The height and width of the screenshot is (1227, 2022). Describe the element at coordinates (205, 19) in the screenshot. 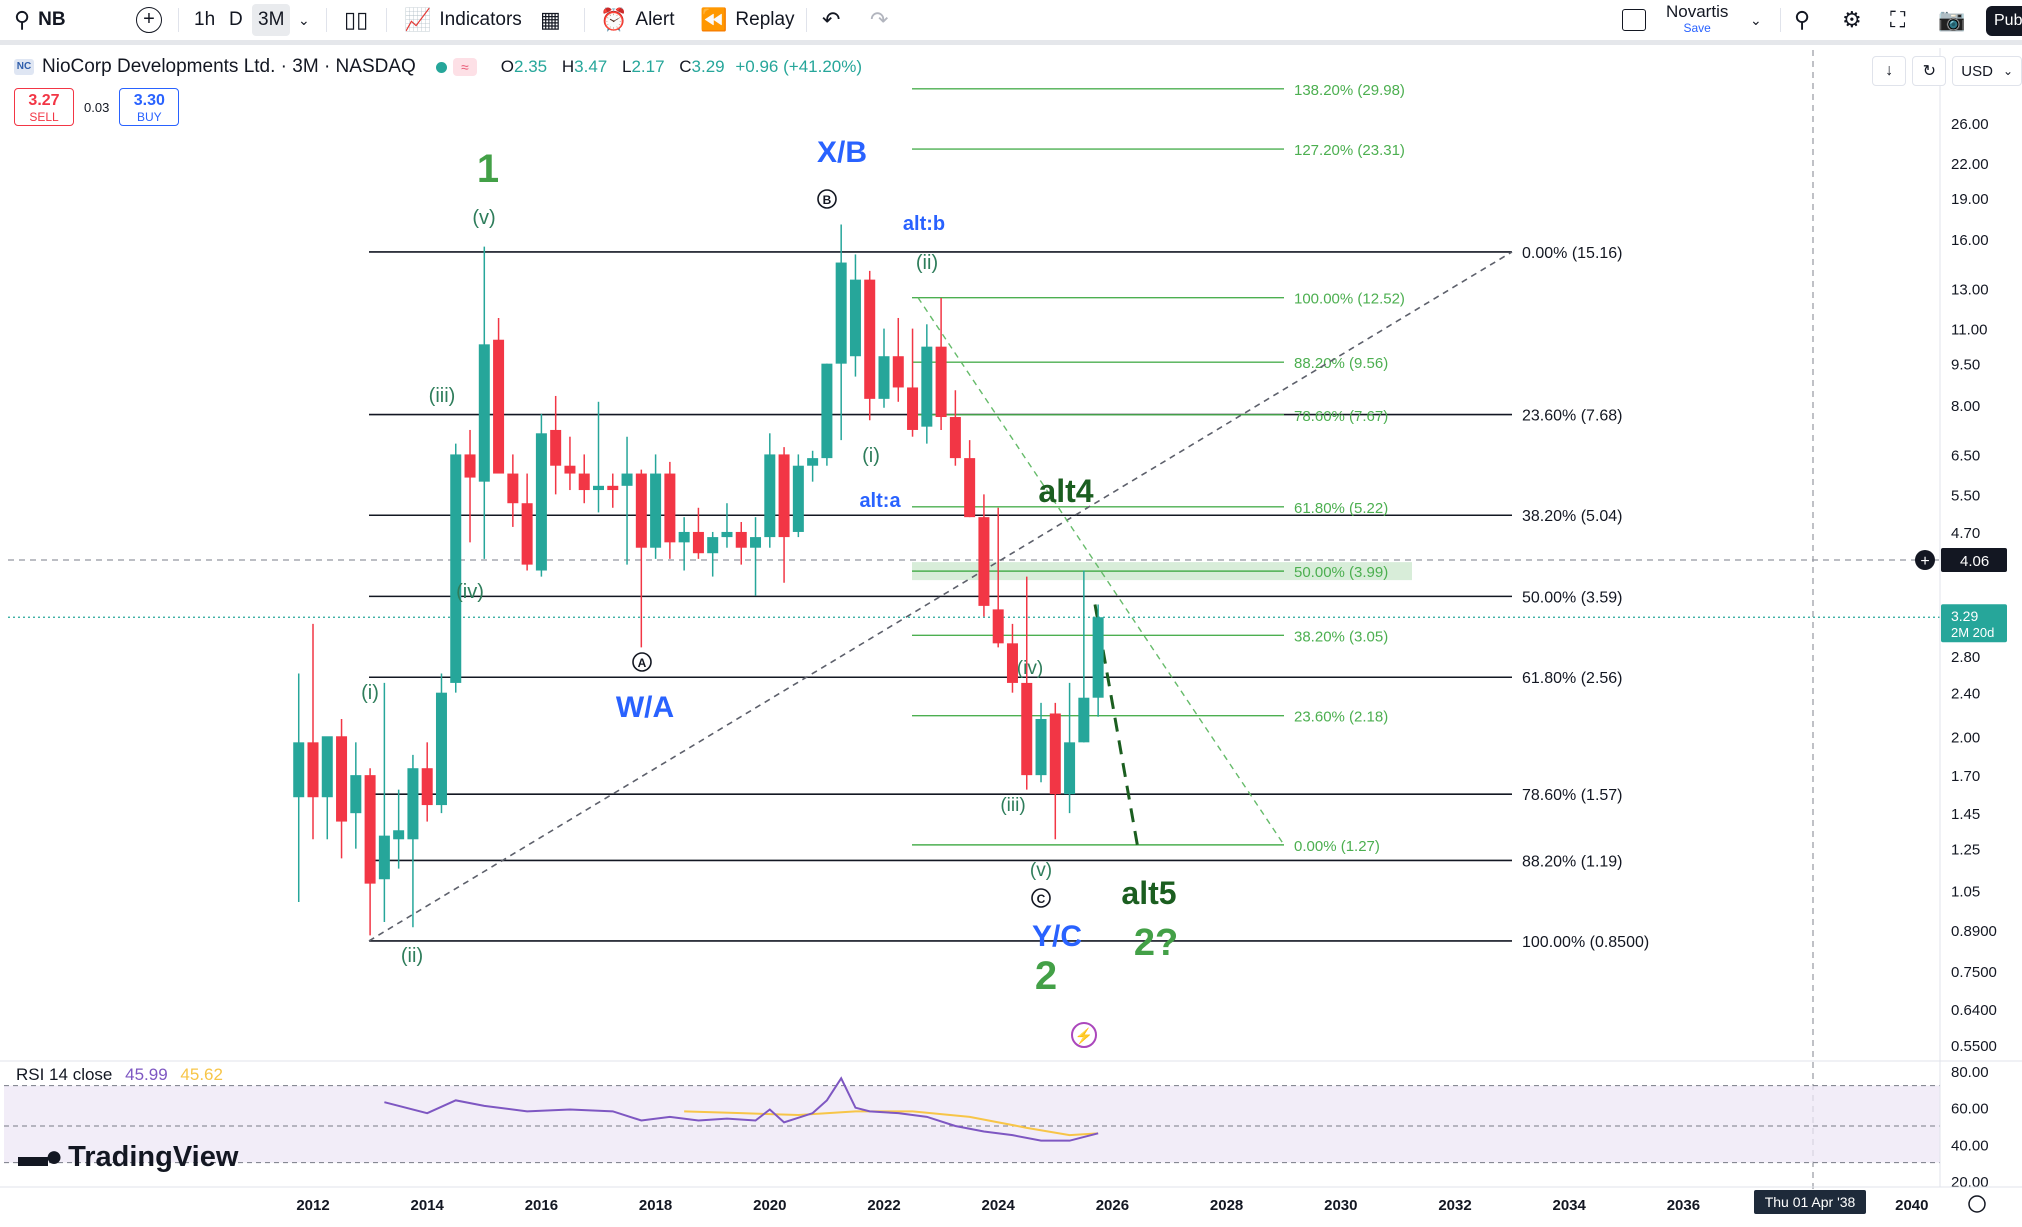

I see `interval-1h: 1h` at that location.